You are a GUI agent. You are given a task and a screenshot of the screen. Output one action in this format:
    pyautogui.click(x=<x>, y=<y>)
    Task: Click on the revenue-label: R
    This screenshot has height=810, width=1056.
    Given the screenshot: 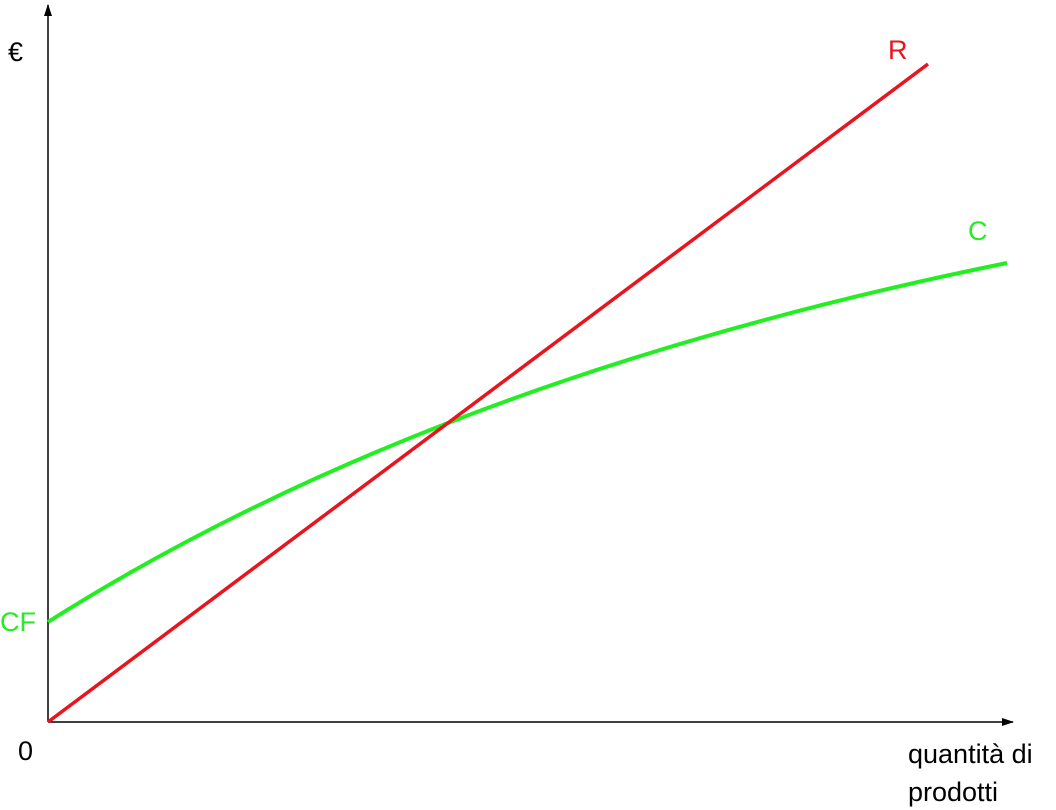 What is the action you would take?
    pyautogui.click(x=898, y=50)
    